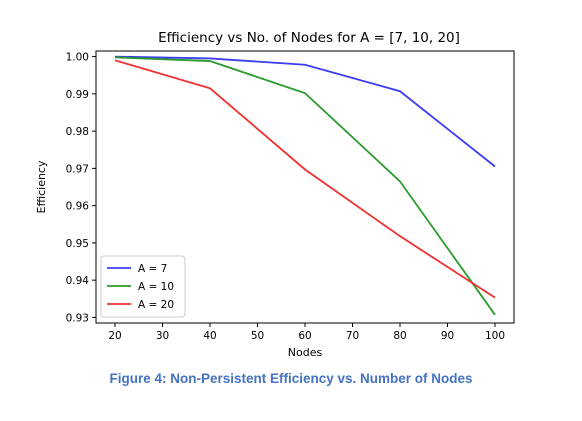  I want to click on x-tick-label: 90, so click(447, 336).